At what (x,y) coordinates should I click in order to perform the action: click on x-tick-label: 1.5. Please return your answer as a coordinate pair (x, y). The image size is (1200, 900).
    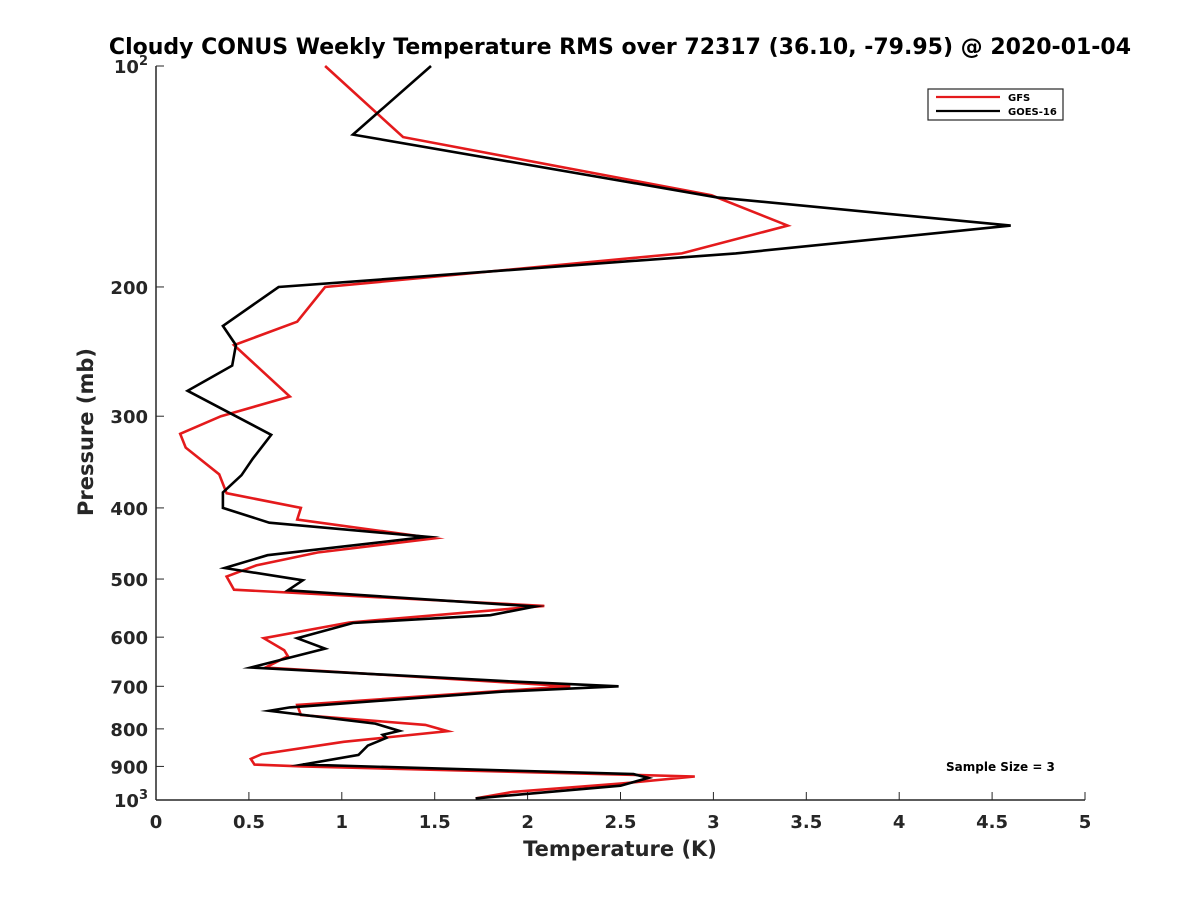
    Looking at the image, I should click on (435, 822).